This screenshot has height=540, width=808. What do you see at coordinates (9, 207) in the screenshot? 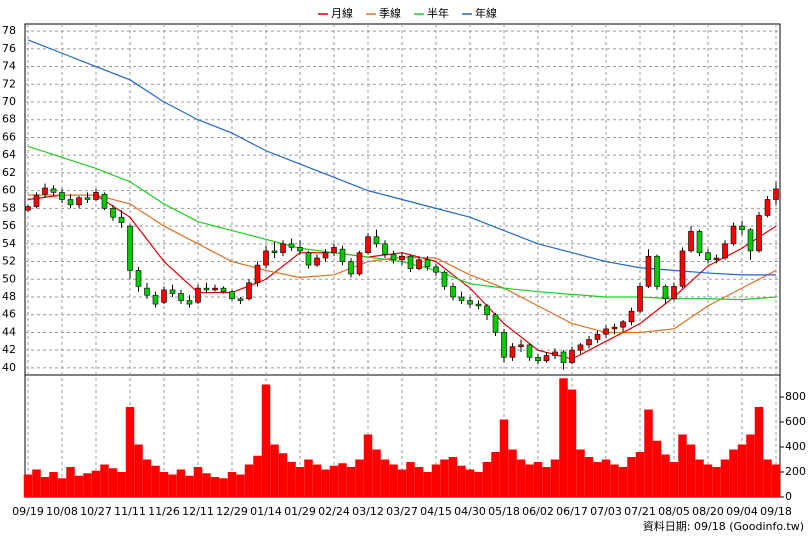
I see `y-tick-label: 58` at bounding box center [9, 207].